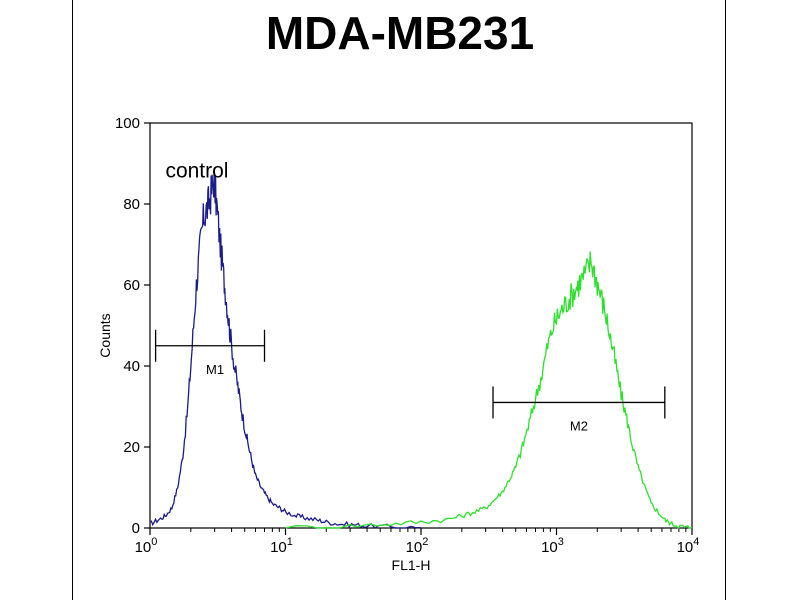 Image resolution: width=800 pixels, height=600 pixels. What do you see at coordinates (131, 285) in the screenshot?
I see `y-tick-label: 60` at bounding box center [131, 285].